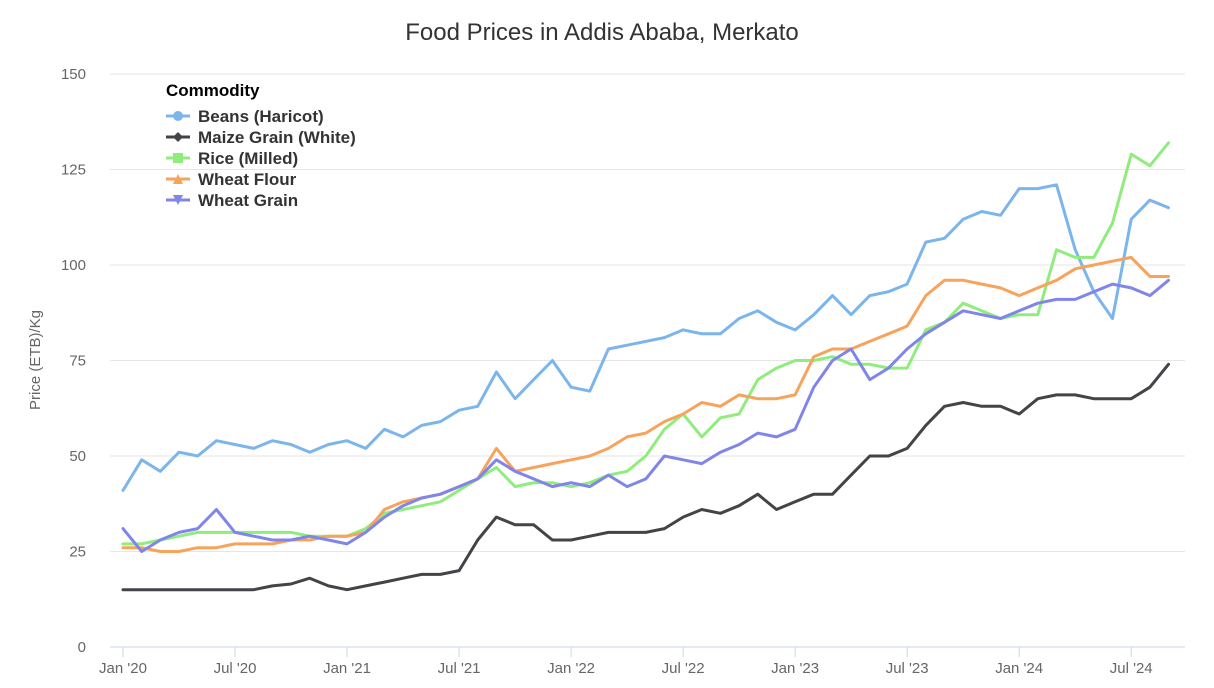 Image resolution: width=1214 pixels, height=688 pixels. Describe the element at coordinates (1131, 668) in the screenshot. I see `x-tick-label: Jul '24` at that location.